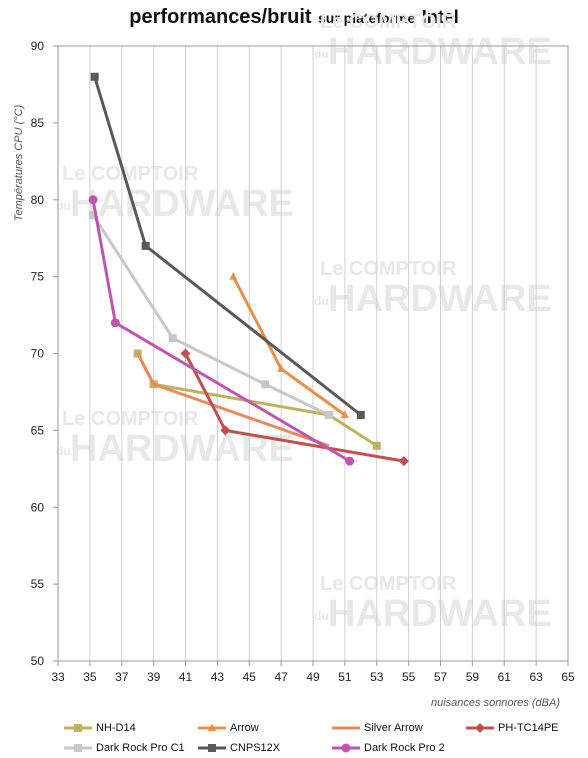 This screenshot has width=588, height=758. I want to click on title-main: performances/bruit, so click(220, 17).